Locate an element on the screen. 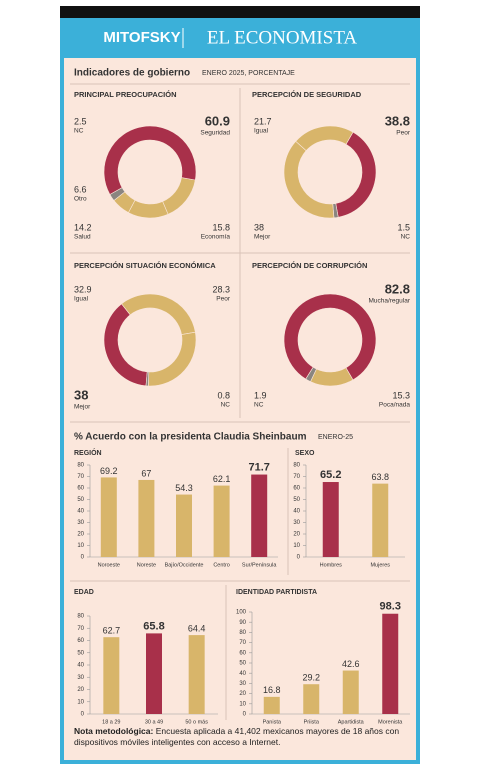 The width and height of the screenshot is (480, 768). x-tick-label: Mujeres is located at coordinates (380, 565).